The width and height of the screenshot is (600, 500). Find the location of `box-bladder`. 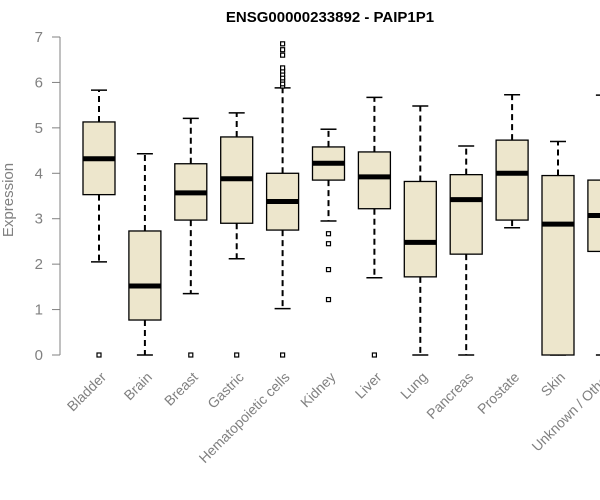

box-bladder is located at coordinates (99, 223).